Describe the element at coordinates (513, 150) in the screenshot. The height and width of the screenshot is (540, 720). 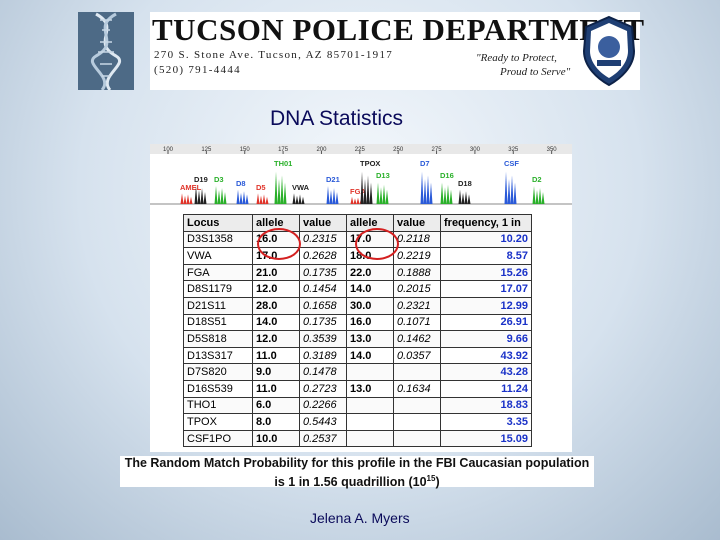
I see `ruler-tick-label: 325` at that location.